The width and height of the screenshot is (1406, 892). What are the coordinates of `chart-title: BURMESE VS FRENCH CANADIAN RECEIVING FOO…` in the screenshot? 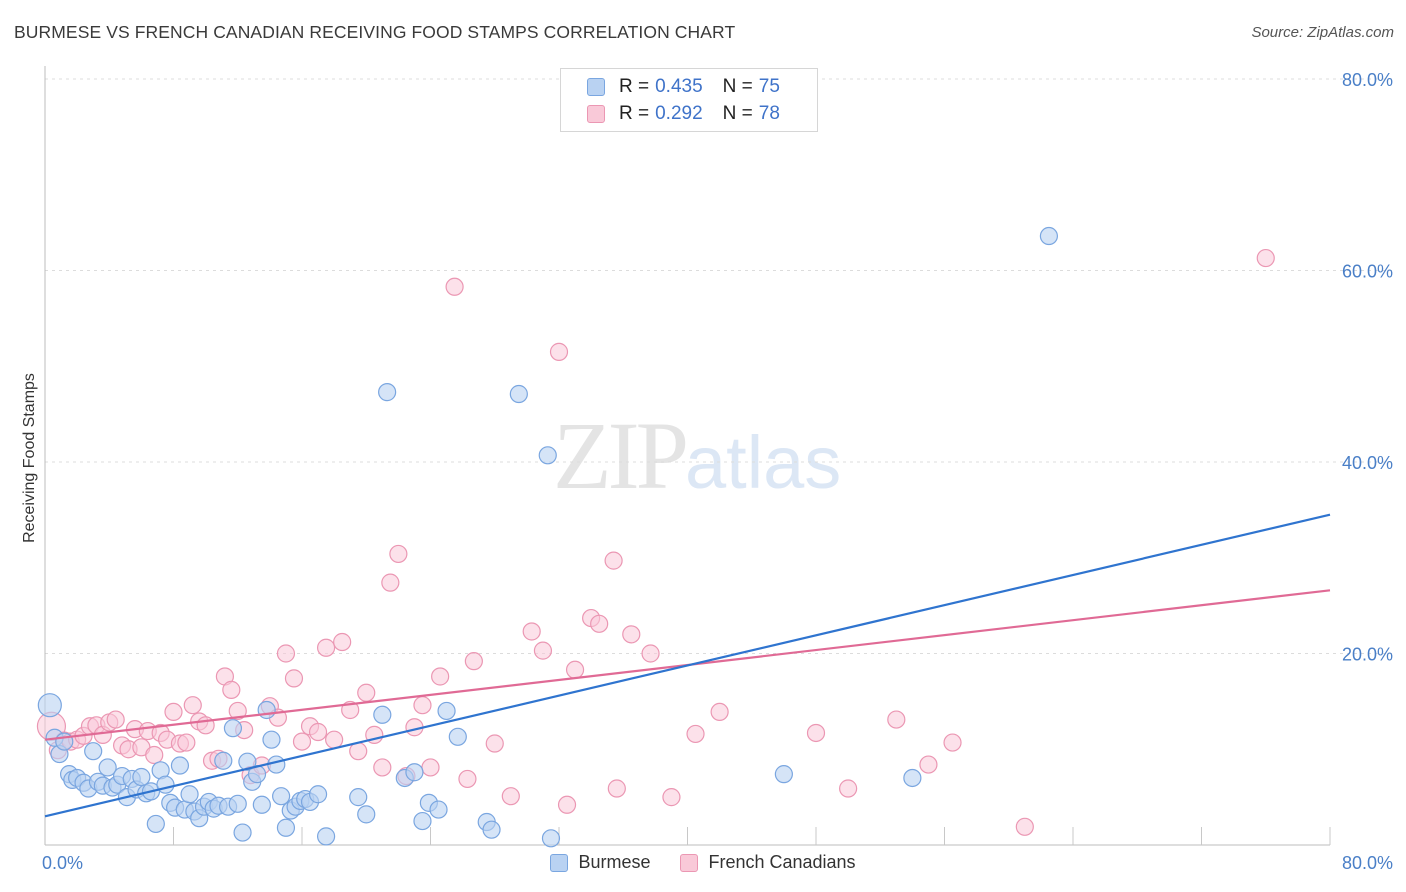 It's located at (375, 32).